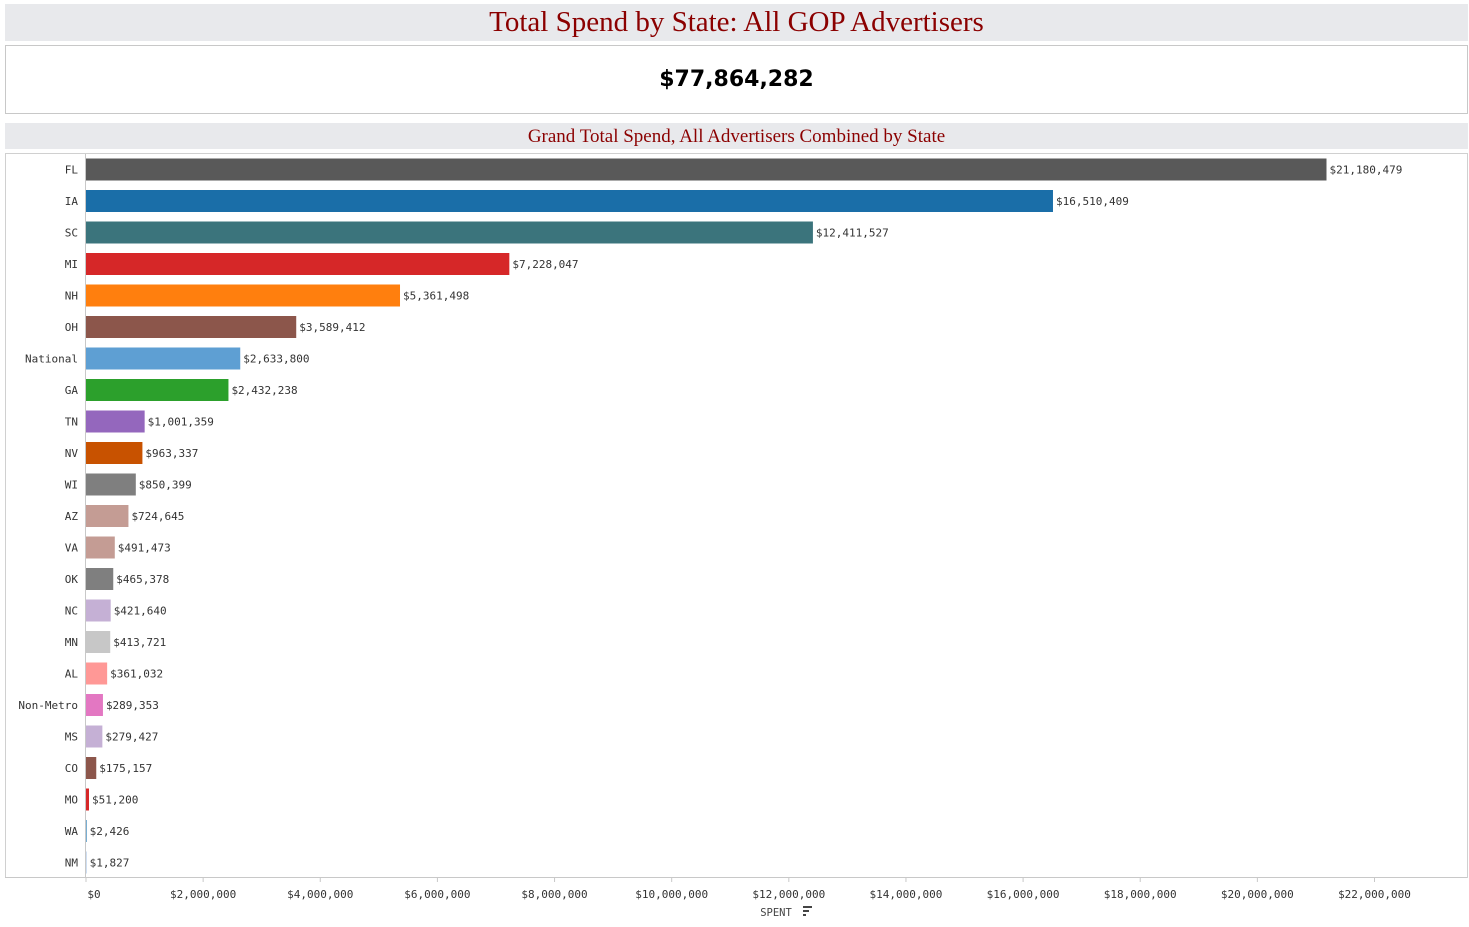 The height and width of the screenshot is (927, 1469). Describe the element at coordinates (1023, 894) in the screenshot. I see `x-tick-label: $16,000,000` at that location.